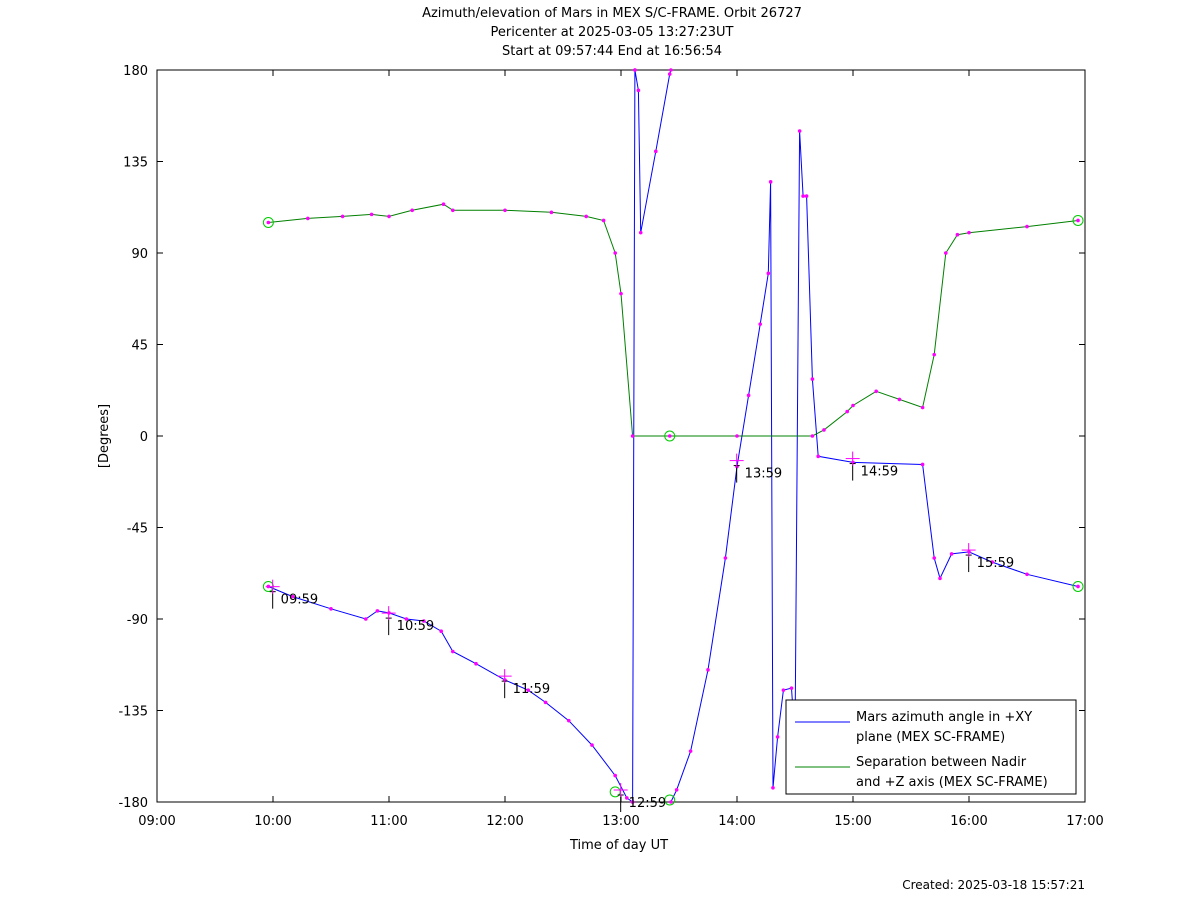 This screenshot has width=1200, height=901. What do you see at coordinates (156, 821) in the screenshot?
I see `x-tick-label: 09:00` at bounding box center [156, 821].